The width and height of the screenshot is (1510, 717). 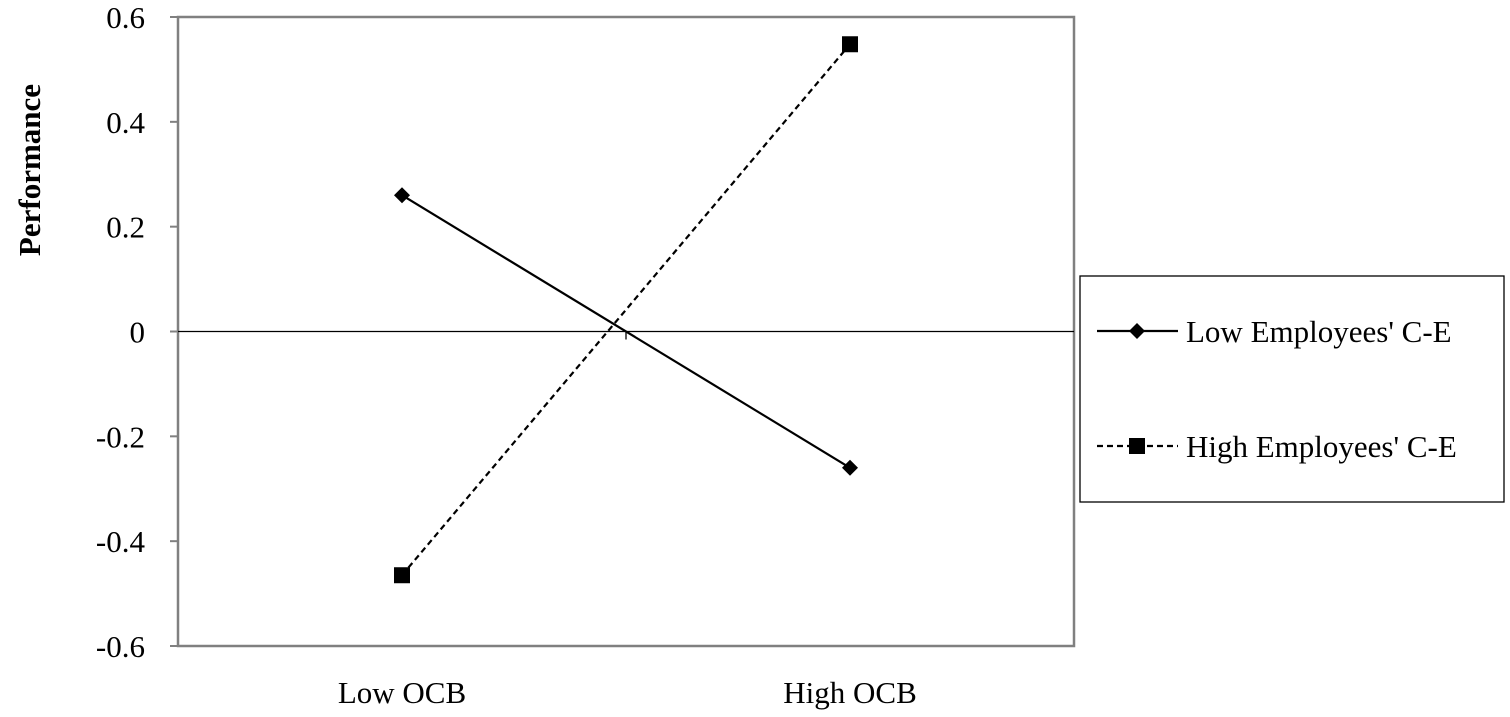 I want to click on legend-box, so click(x=1292, y=389).